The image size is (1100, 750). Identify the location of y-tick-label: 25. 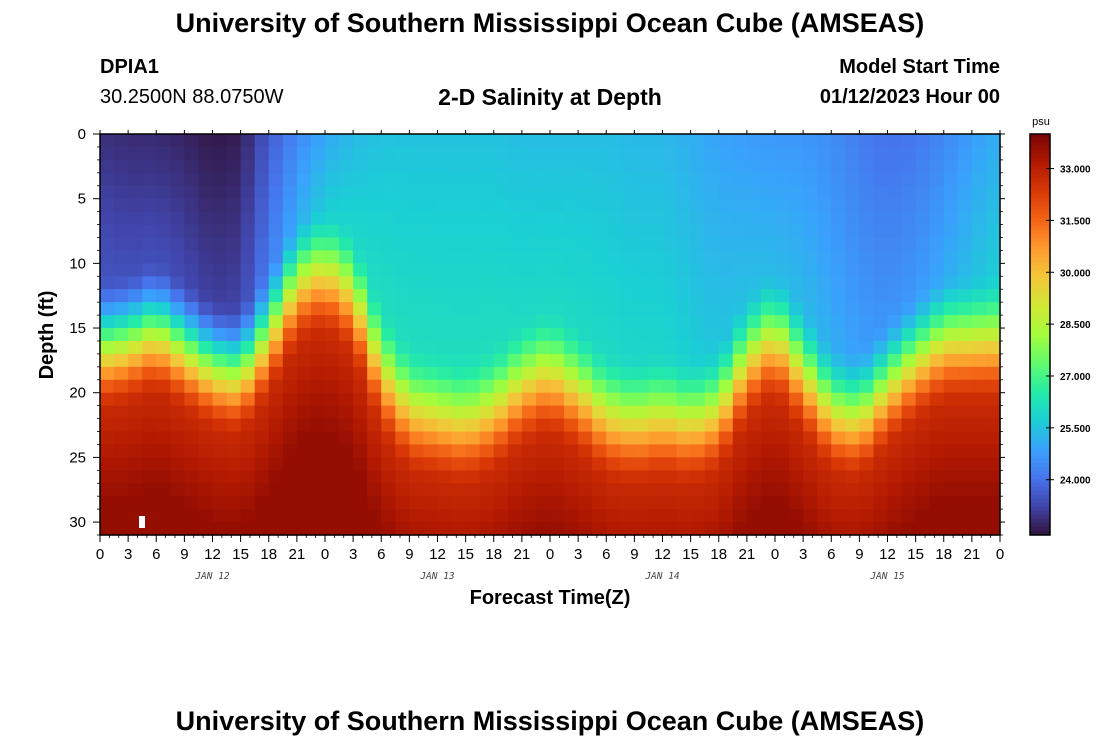
(77, 457).